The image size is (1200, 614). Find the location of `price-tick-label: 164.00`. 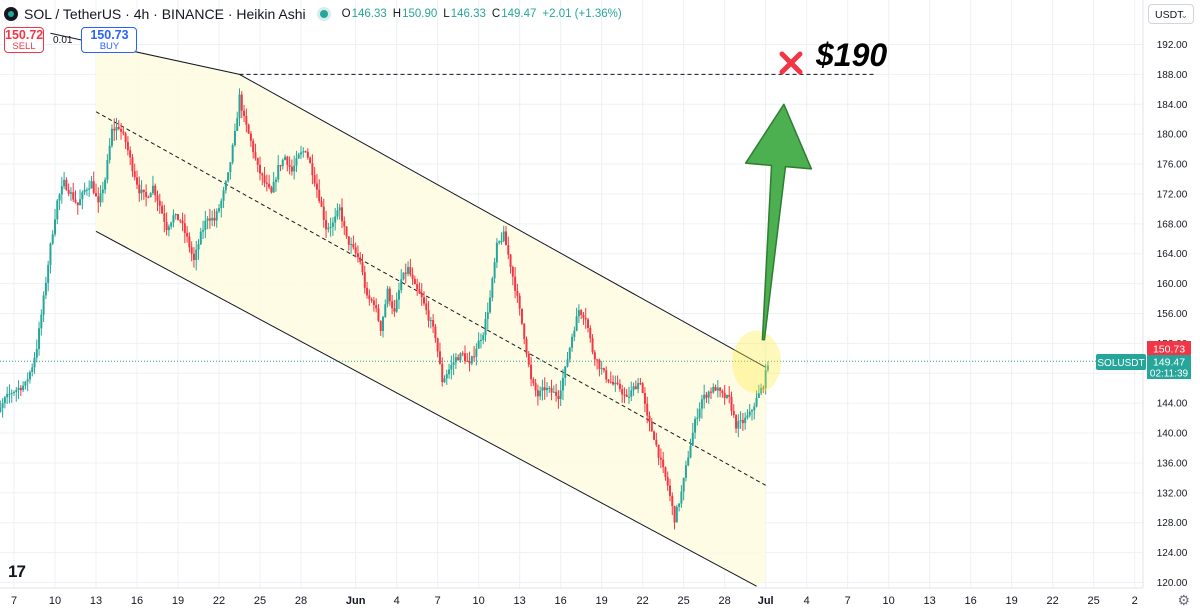

price-tick-label: 164.00 is located at coordinates (1172, 254).